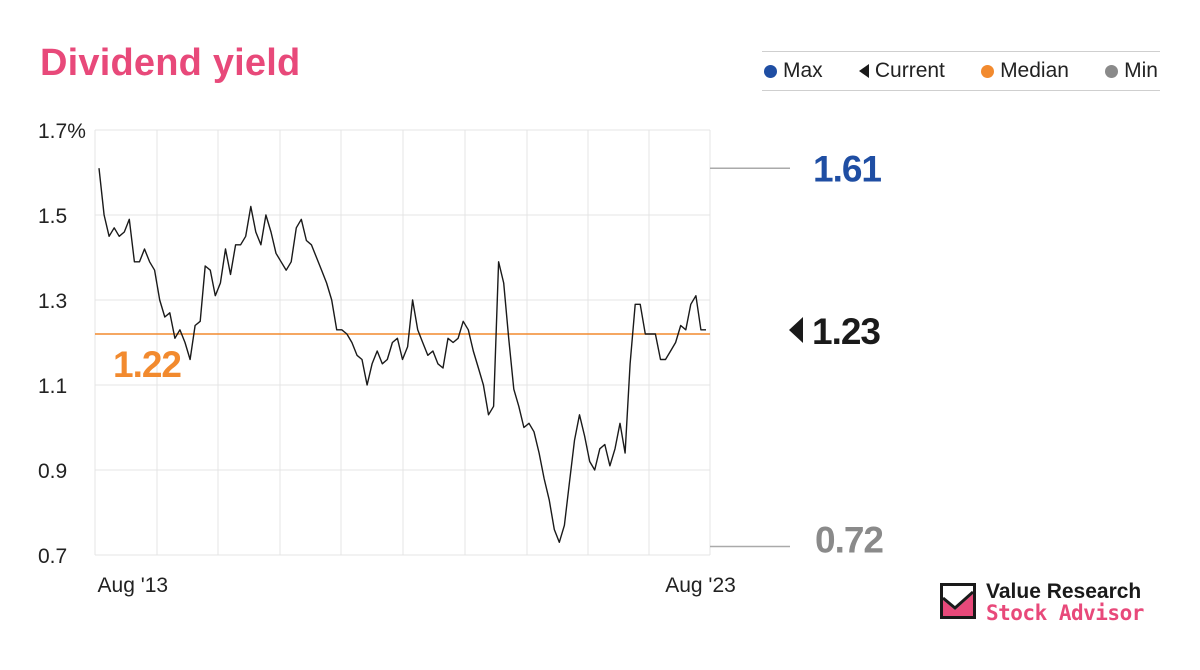 This screenshot has height=670, width=1200. I want to click on y-tick-label: 1.1, so click(52, 386).